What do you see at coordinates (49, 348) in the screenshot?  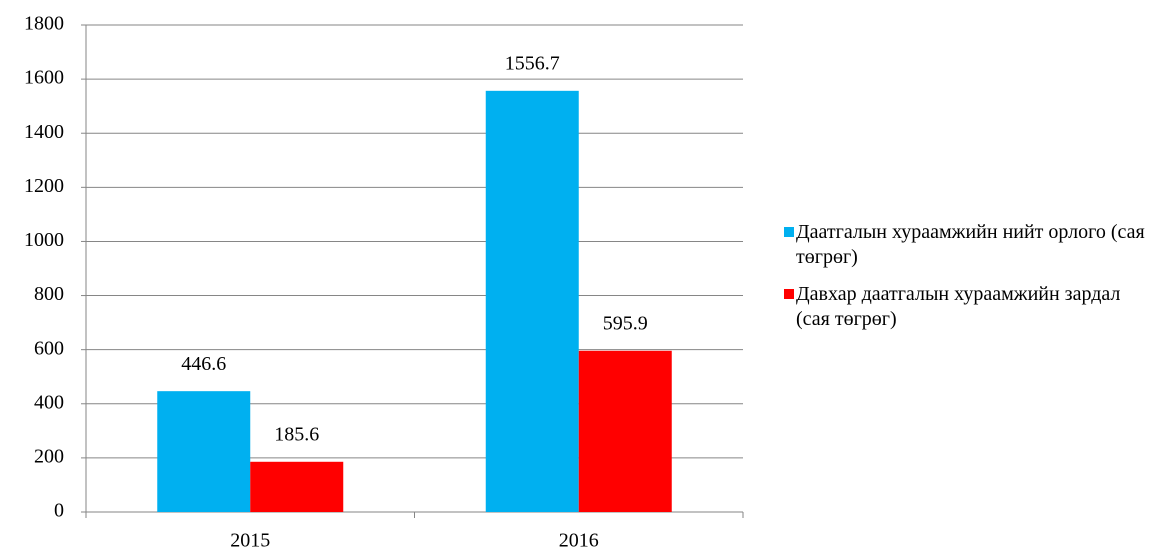 I see `y-tick-label: 600` at bounding box center [49, 348].